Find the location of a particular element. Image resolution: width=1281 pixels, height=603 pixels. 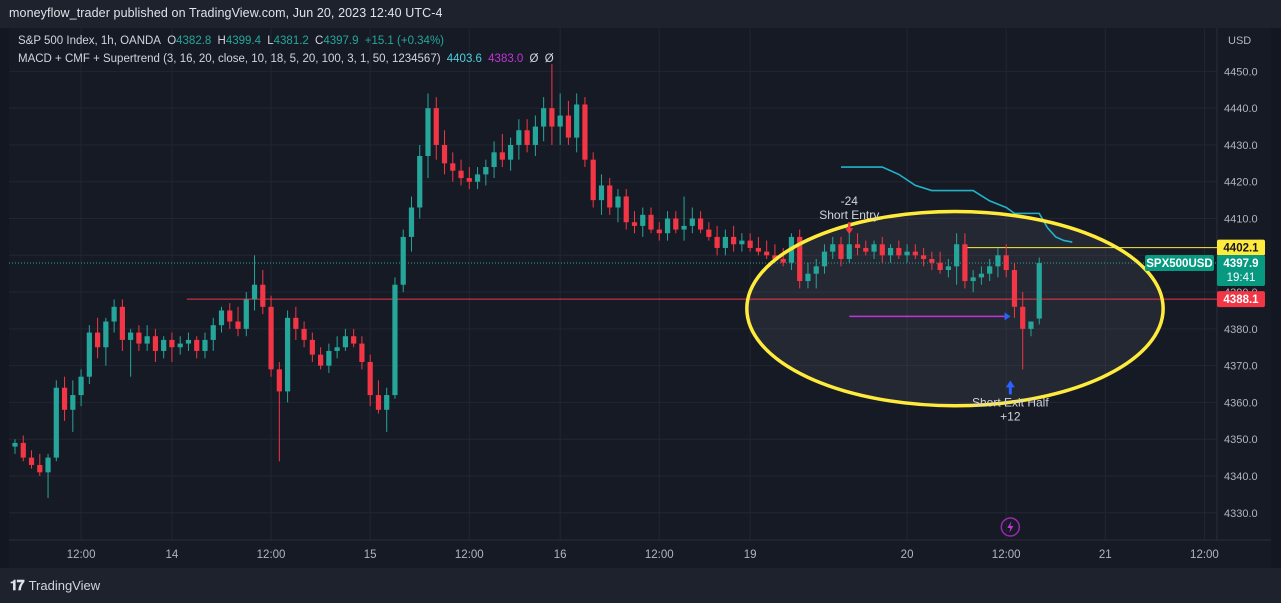

support-price-tag-bg is located at coordinates (1241, 299).